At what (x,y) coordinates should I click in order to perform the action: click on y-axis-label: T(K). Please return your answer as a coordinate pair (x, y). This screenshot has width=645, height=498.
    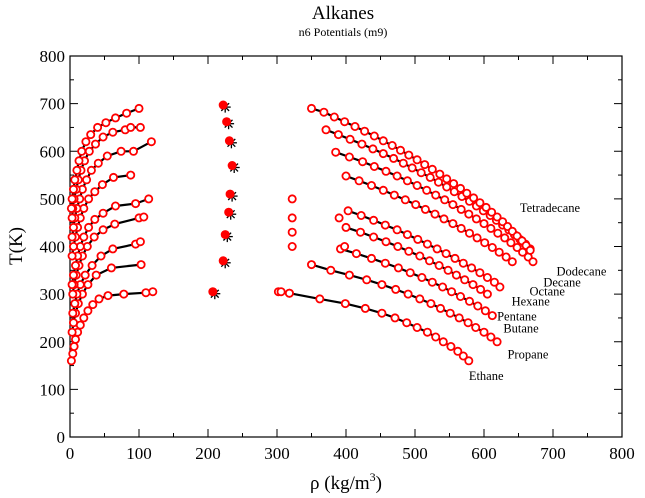
    Looking at the image, I should click on (16, 246).